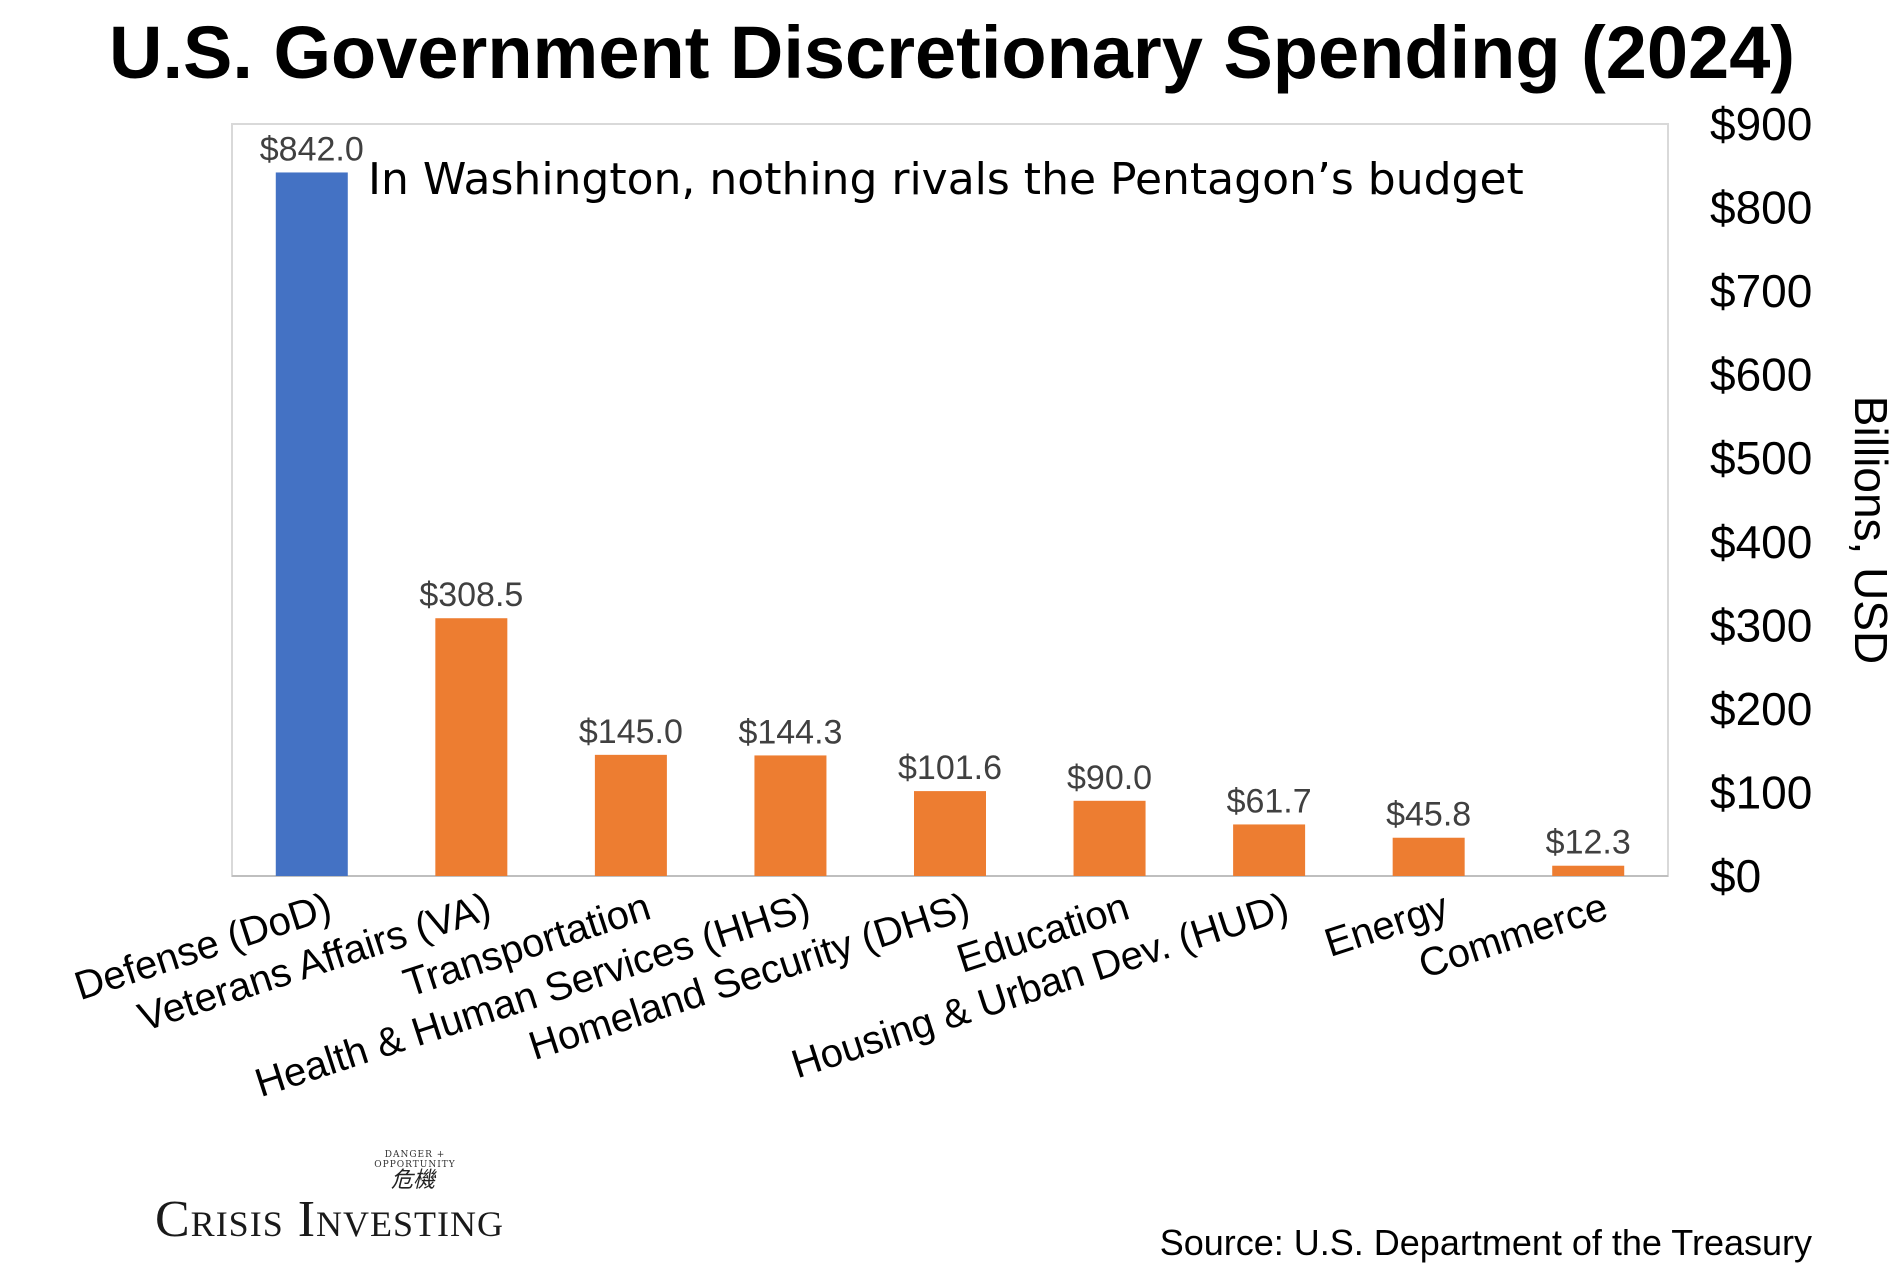 Image resolution: width=1904 pixels, height=1276 pixels. What do you see at coordinates (1761, 375) in the screenshot?
I see `y-tick-label: $600` at bounding box center [1761, 375].